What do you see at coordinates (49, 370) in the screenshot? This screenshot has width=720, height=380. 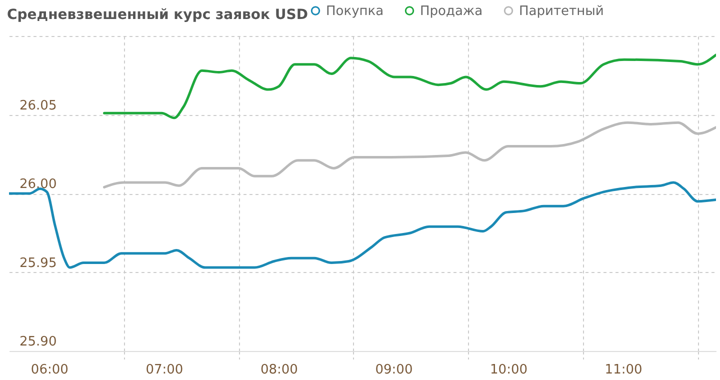 I see `x-tick-label: 06:00` at bounding box center [49, 370].